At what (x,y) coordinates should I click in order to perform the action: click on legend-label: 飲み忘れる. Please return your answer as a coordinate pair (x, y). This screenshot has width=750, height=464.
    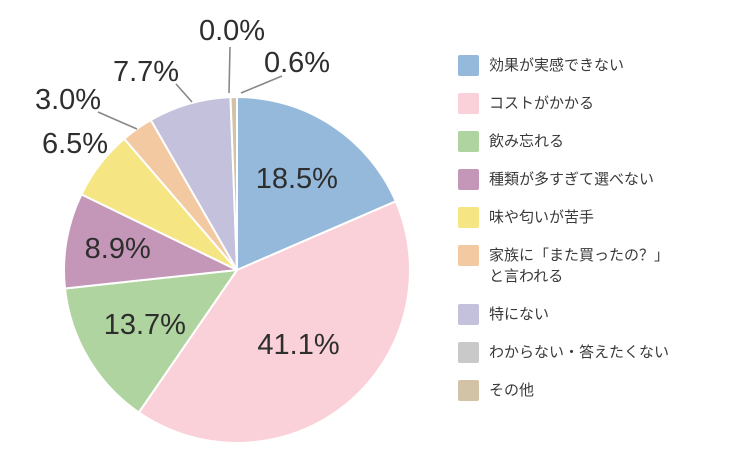
    Looking at the image, I should click on (527, 141).